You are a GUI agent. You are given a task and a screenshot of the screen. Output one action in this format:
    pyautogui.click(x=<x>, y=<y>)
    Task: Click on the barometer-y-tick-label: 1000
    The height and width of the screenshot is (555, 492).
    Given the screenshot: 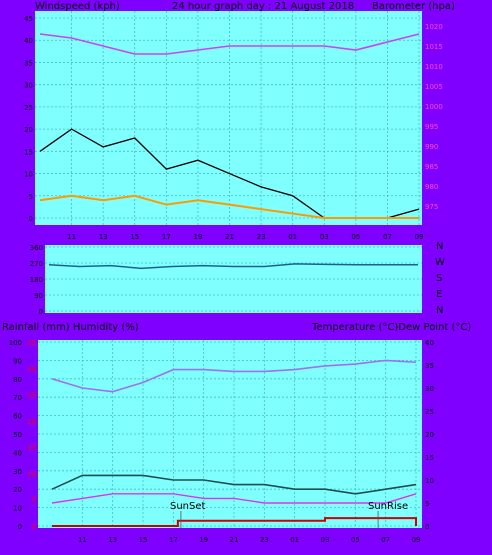 What is the action you would take?
    pyautogui.click(x=434, y=107)
    